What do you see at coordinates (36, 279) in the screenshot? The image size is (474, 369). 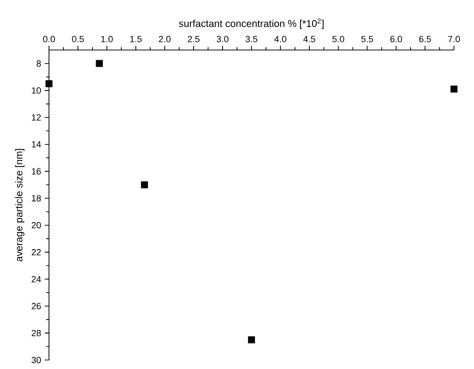 I see `y-tick-label: 24` at bounding box center [36, 279].